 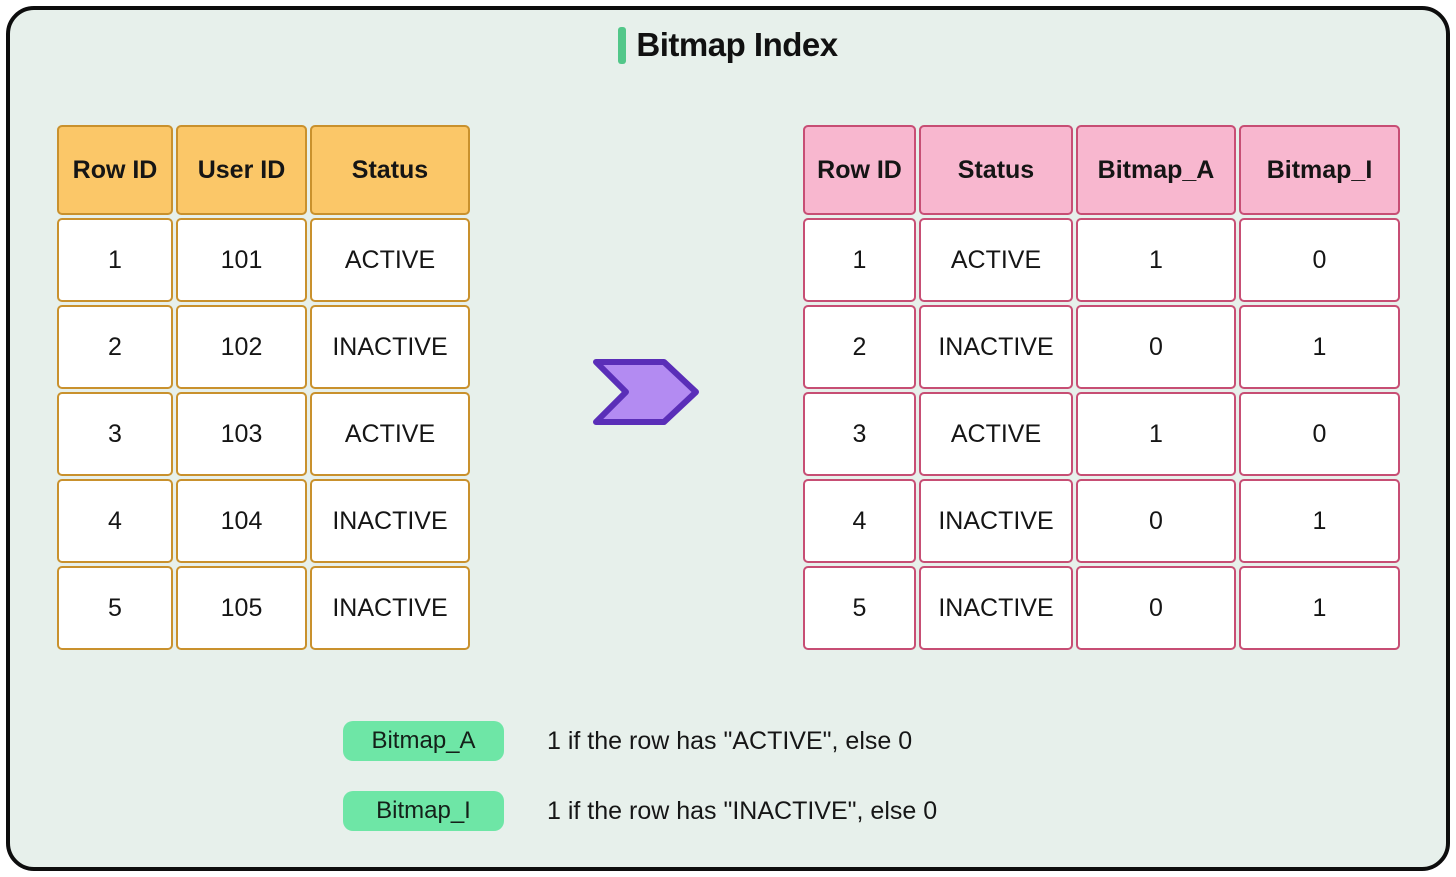 I want to click on page-title: Bitmap Index, so click(x=737, y=44).